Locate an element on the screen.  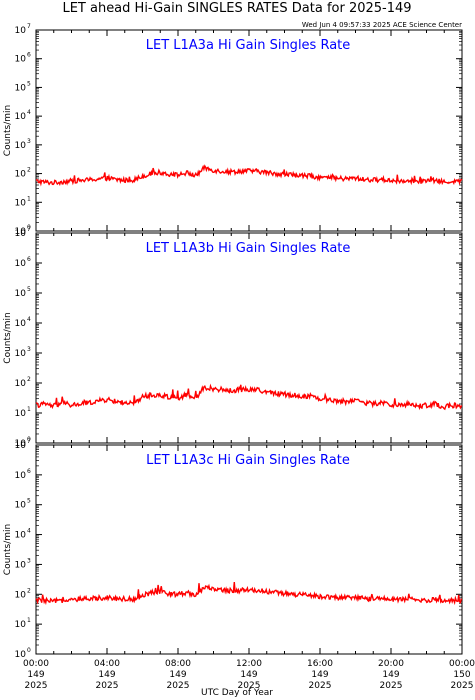
x-tick-label-time: 04:00 is located at coordinates (107, 664).